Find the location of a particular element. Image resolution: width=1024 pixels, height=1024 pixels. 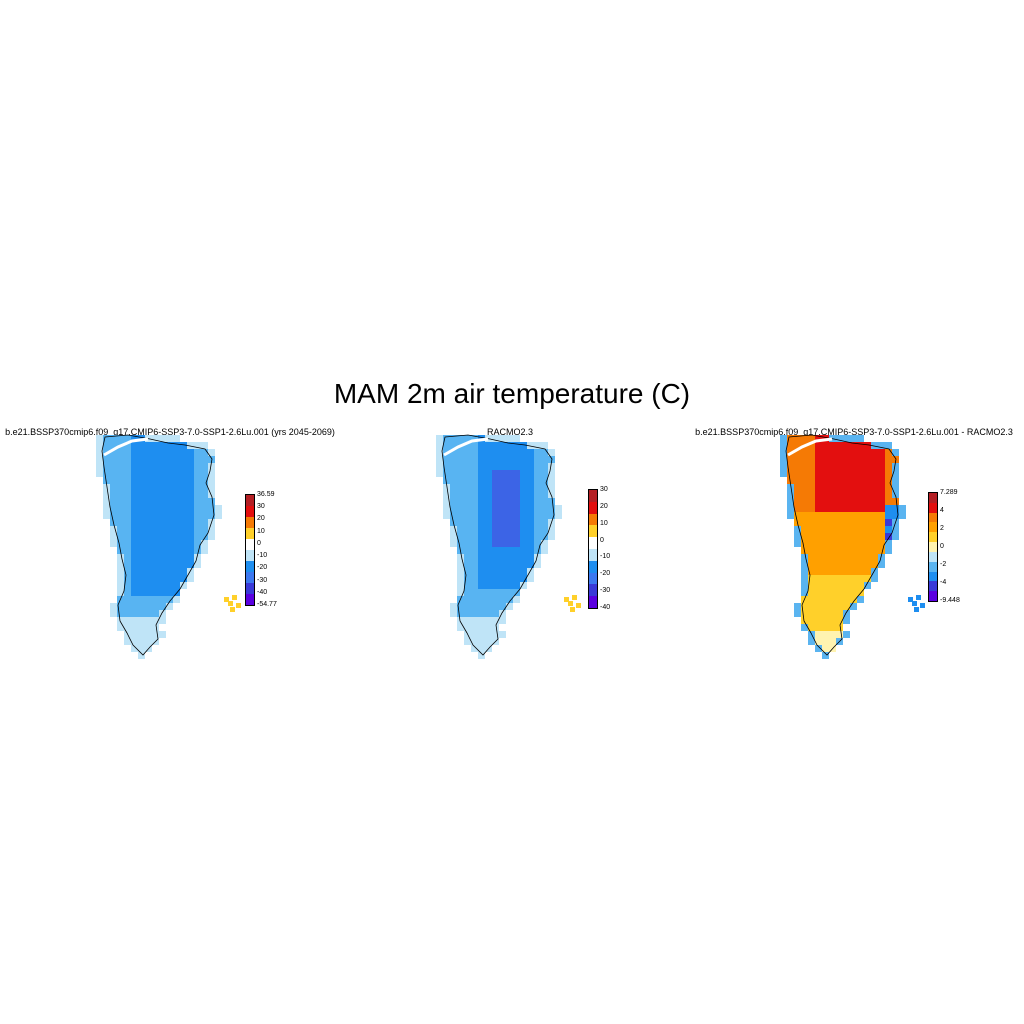

colorbar-label: -20 is located at coordinates (605, 574).